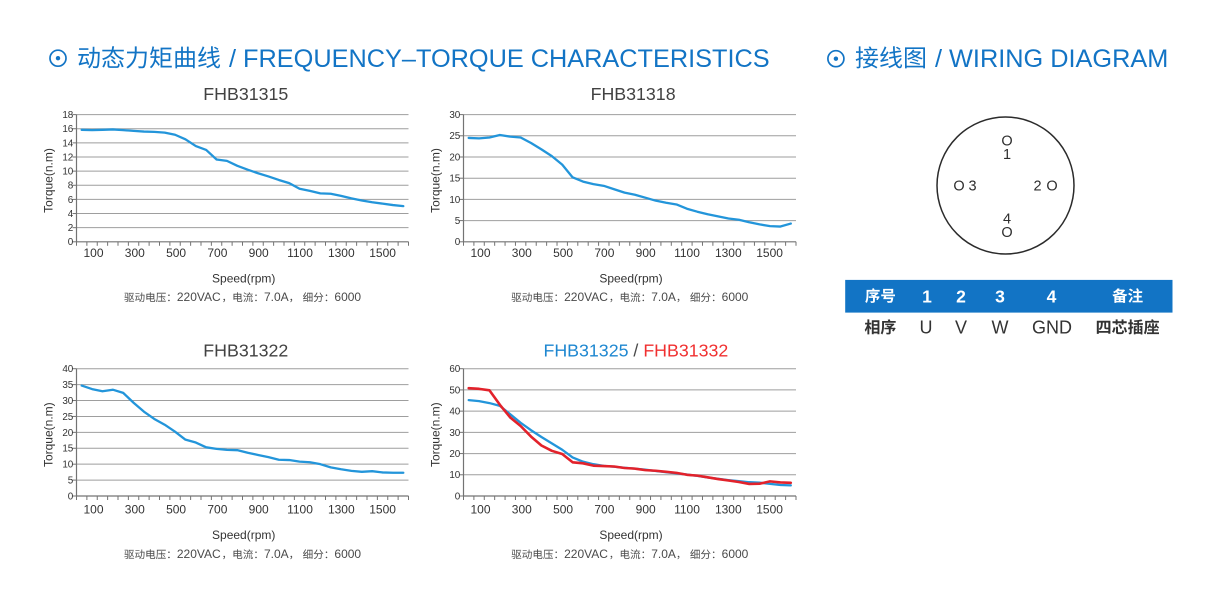  Describe the element at coordinates (961, 328) in the screenshot. I see `svg-text: V` at that location.